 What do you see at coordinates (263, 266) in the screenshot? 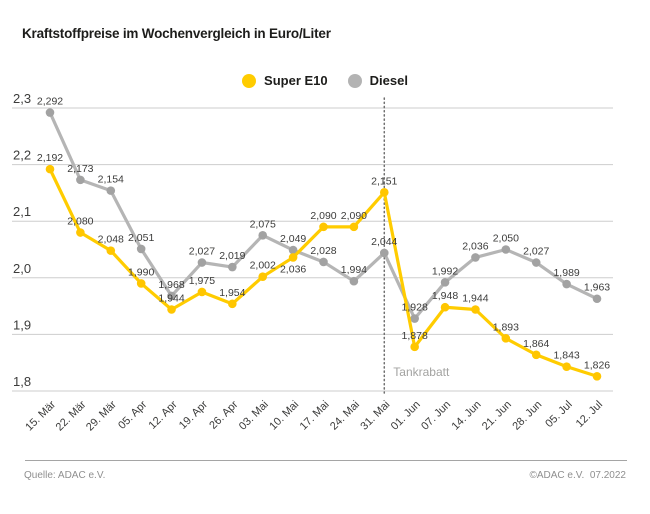
I see `data-label: 2,002` at bounding box center [263, 266].